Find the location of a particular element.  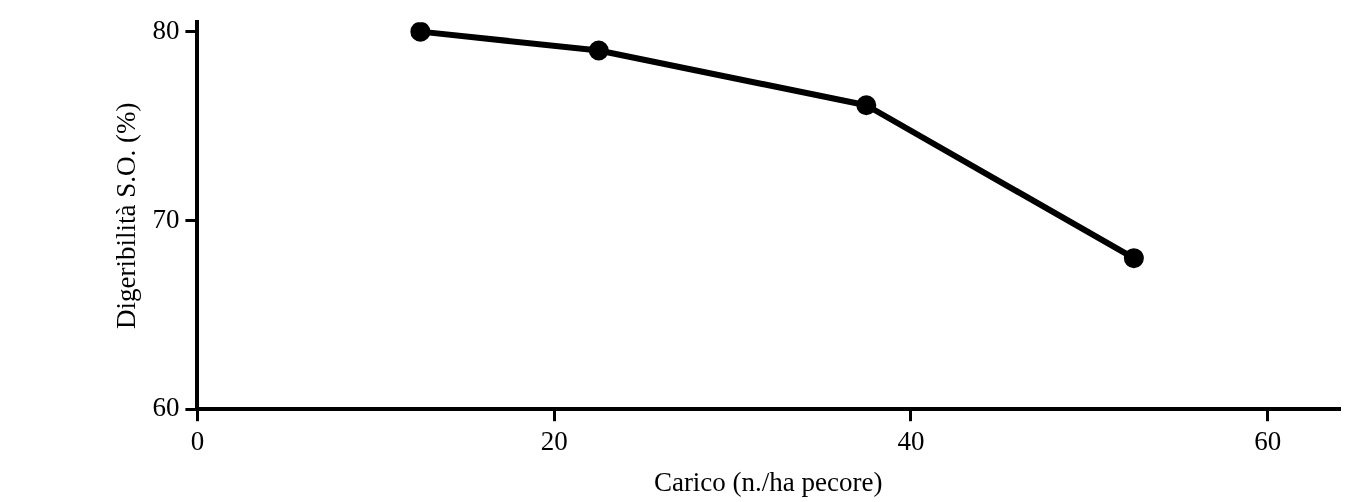

y-tick-label: 60 is located at coordinates (166, 407).